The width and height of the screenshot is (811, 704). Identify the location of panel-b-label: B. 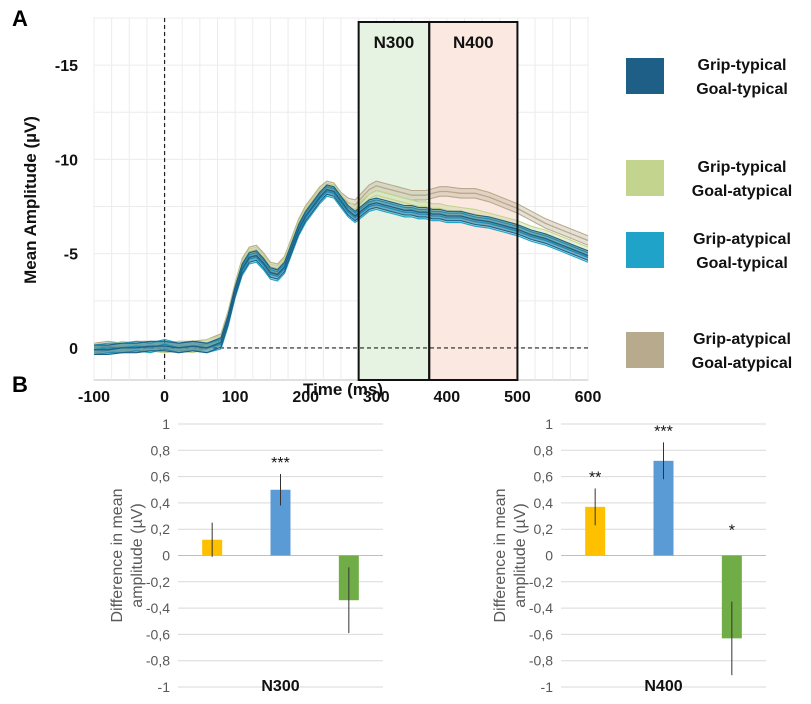
(20, 384).